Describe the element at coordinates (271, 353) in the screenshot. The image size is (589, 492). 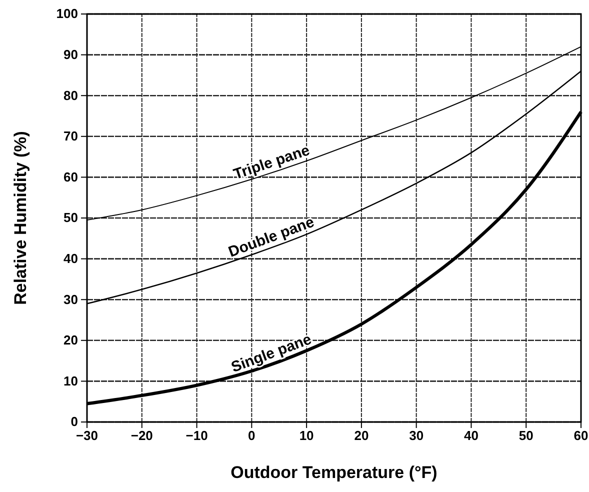
I see `text: Single pane` at that location.